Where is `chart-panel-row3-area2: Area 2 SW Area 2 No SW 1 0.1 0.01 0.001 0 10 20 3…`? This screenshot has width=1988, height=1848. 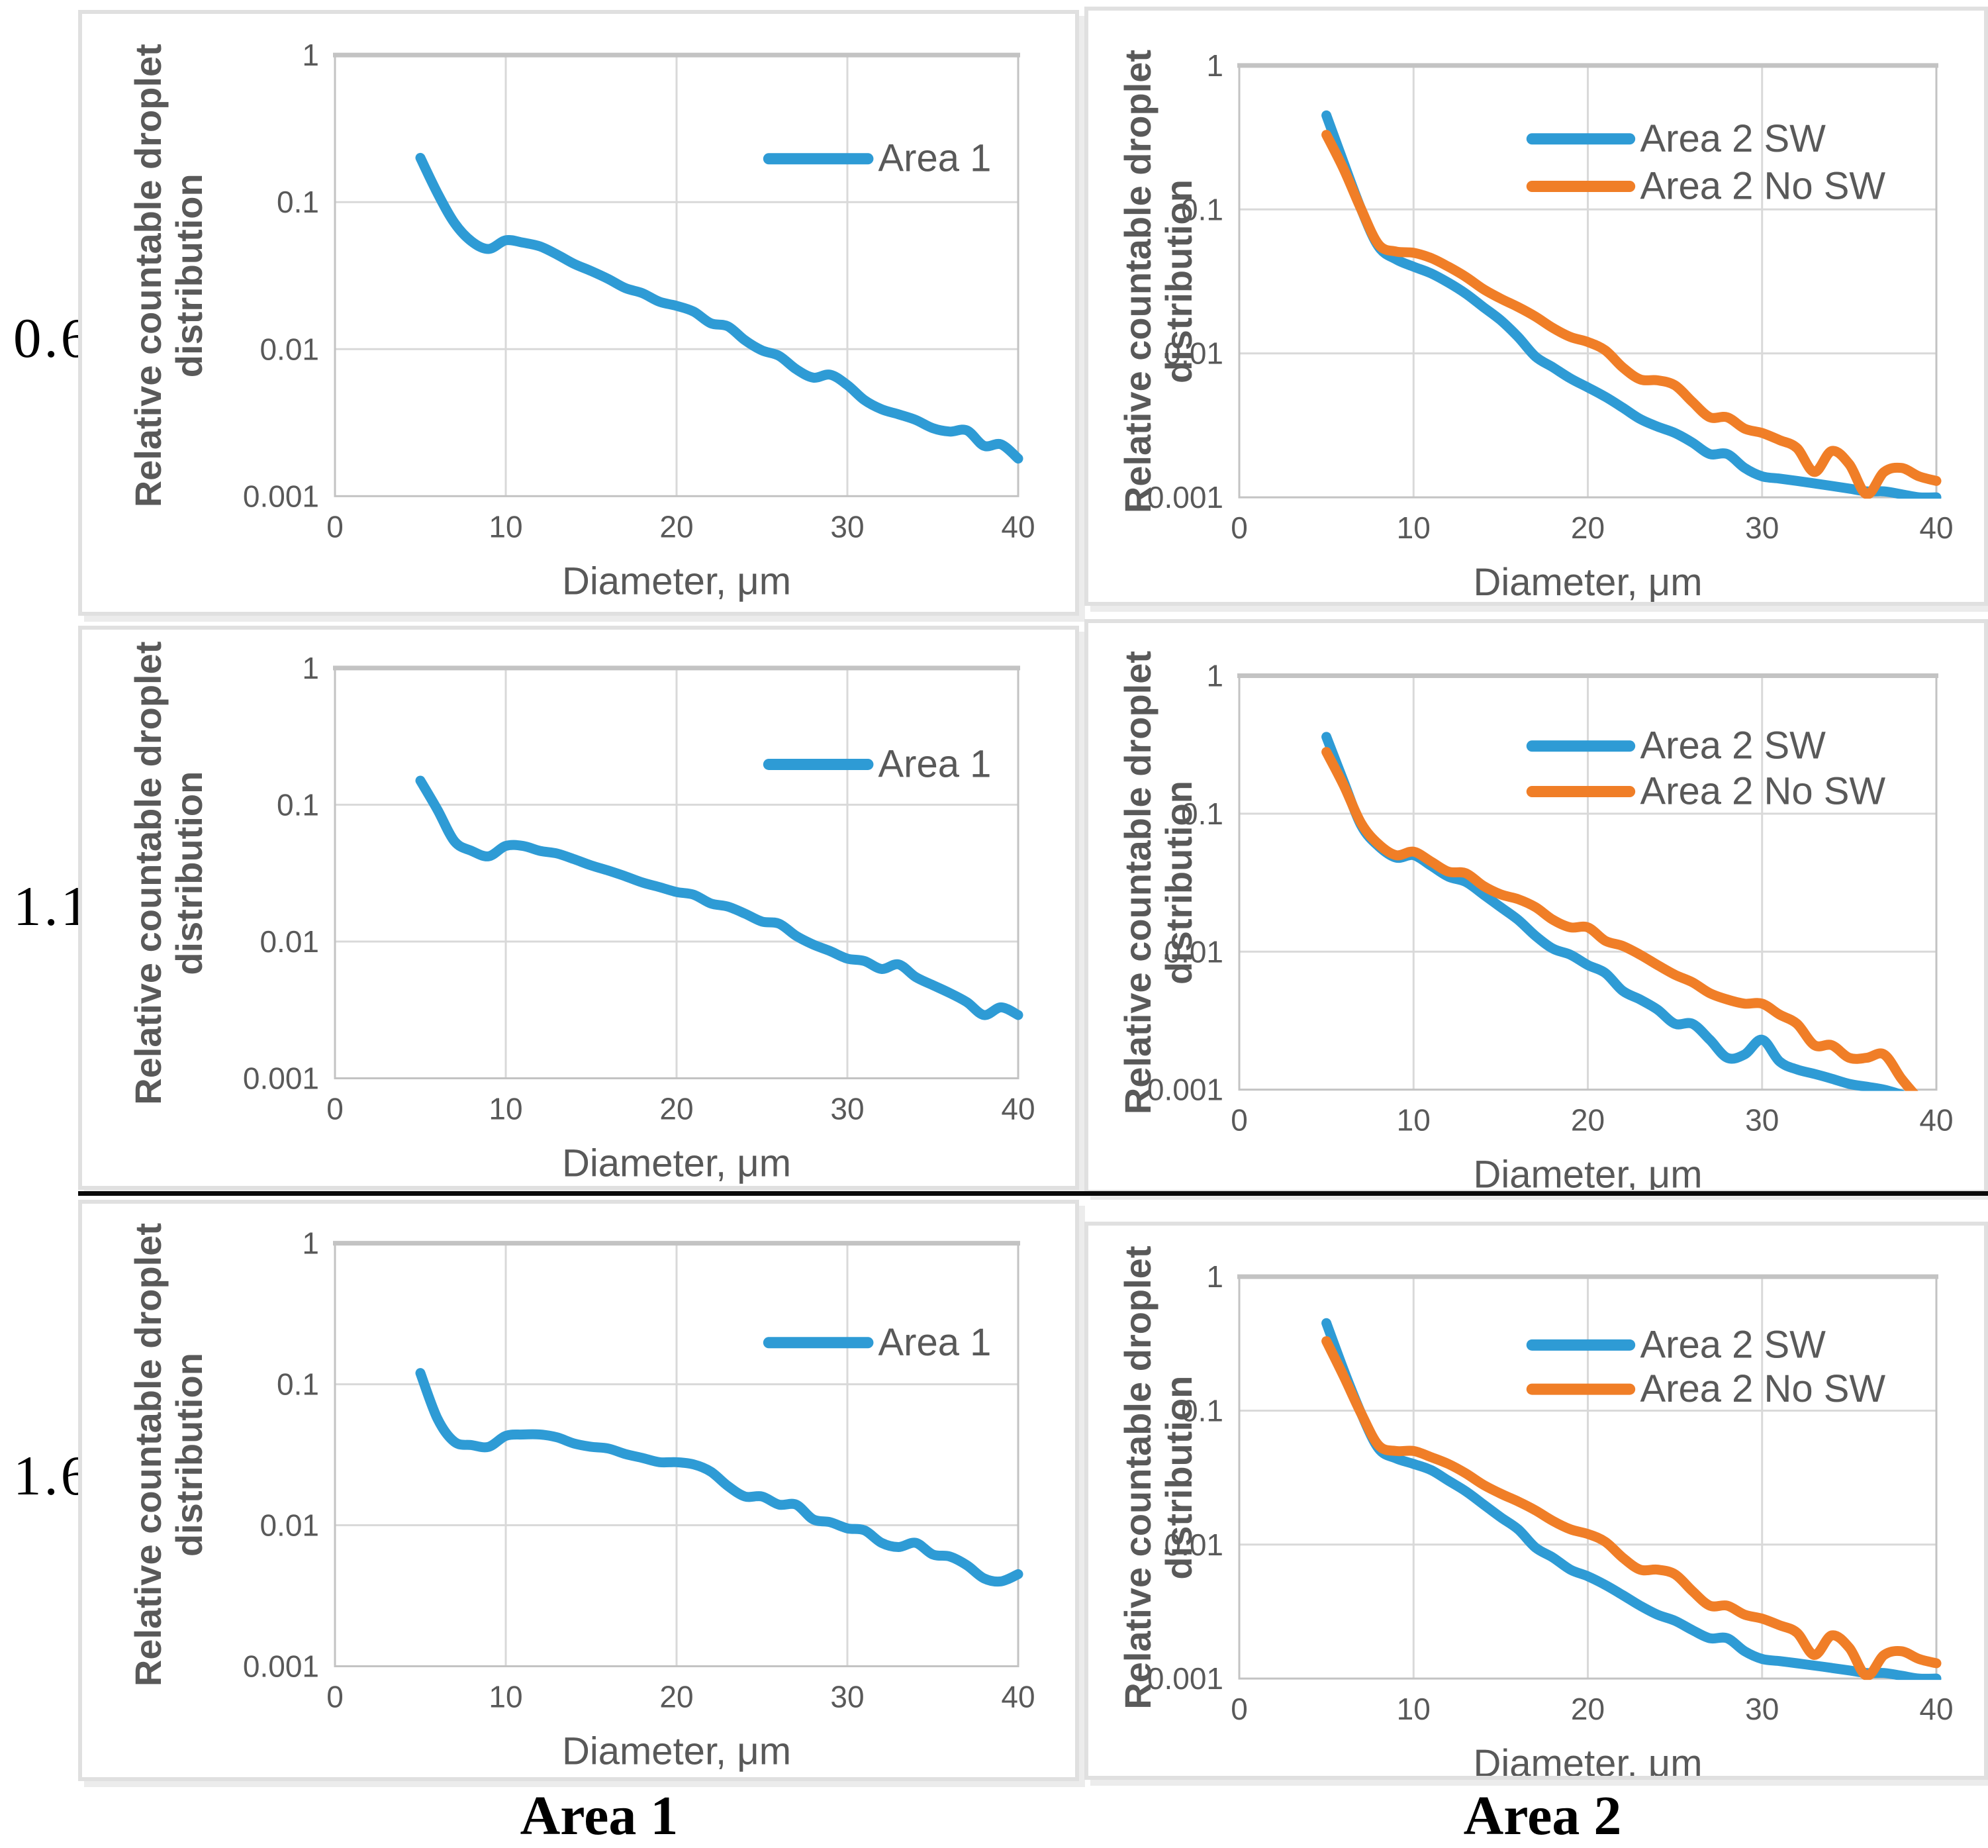 chart-panel-row3-area2: Area 2 SW Area 2 No SW 1 0.1 0.01 0.001 0 10 20 3… is located at coordinates (1536, 1501).